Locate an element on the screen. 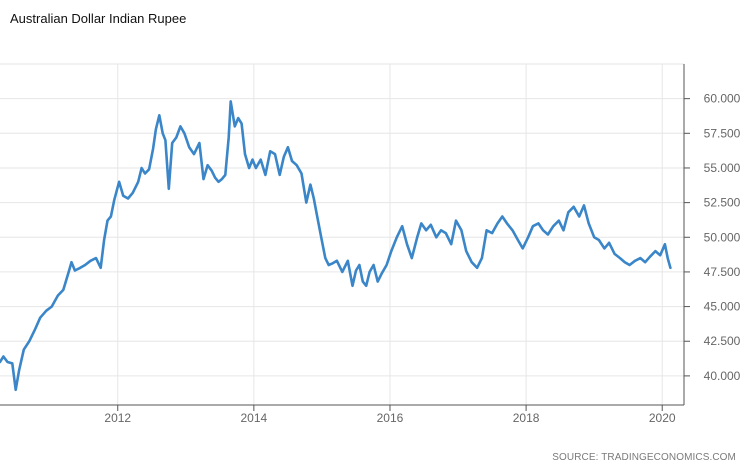 Image resolution: width=746 pixels, height=468 pixels. x-tick-labels: 2012 2014 2016 2018 2020 is located at coordinates (389, 418).